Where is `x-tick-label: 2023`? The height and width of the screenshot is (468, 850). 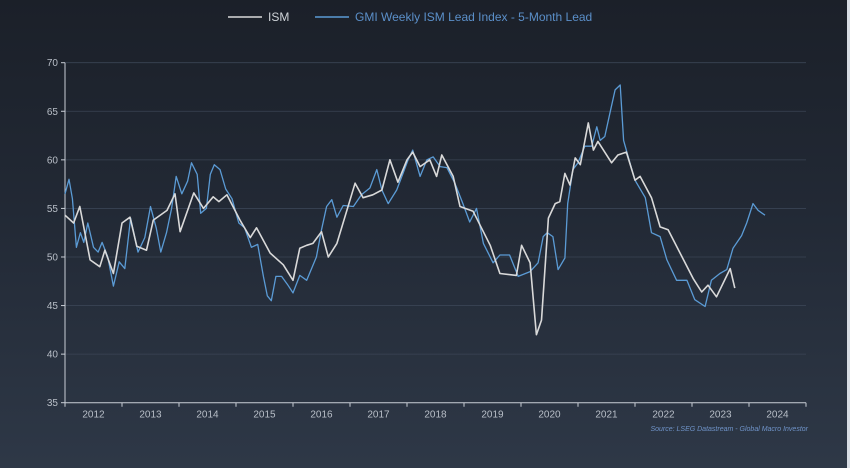 x-tick-label: 2023 is located at coordinates (720, 415).